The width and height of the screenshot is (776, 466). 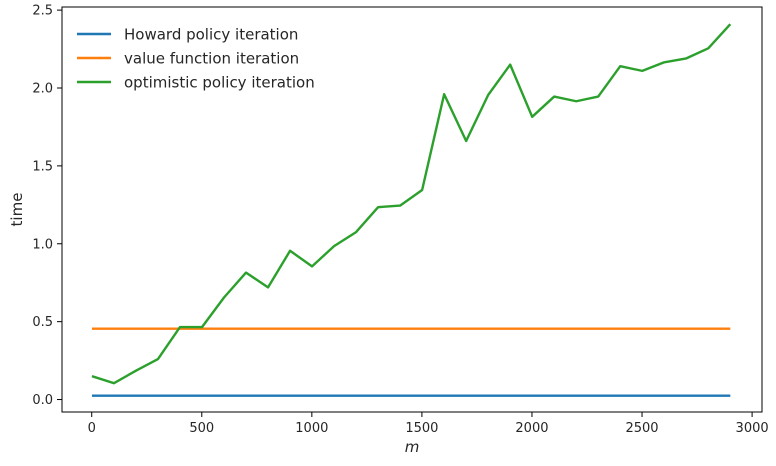 What do you see at coordinates (42, 322) in the screenshot?
I see `y-tick-label: 0.5` at bounding box center [42, 322].